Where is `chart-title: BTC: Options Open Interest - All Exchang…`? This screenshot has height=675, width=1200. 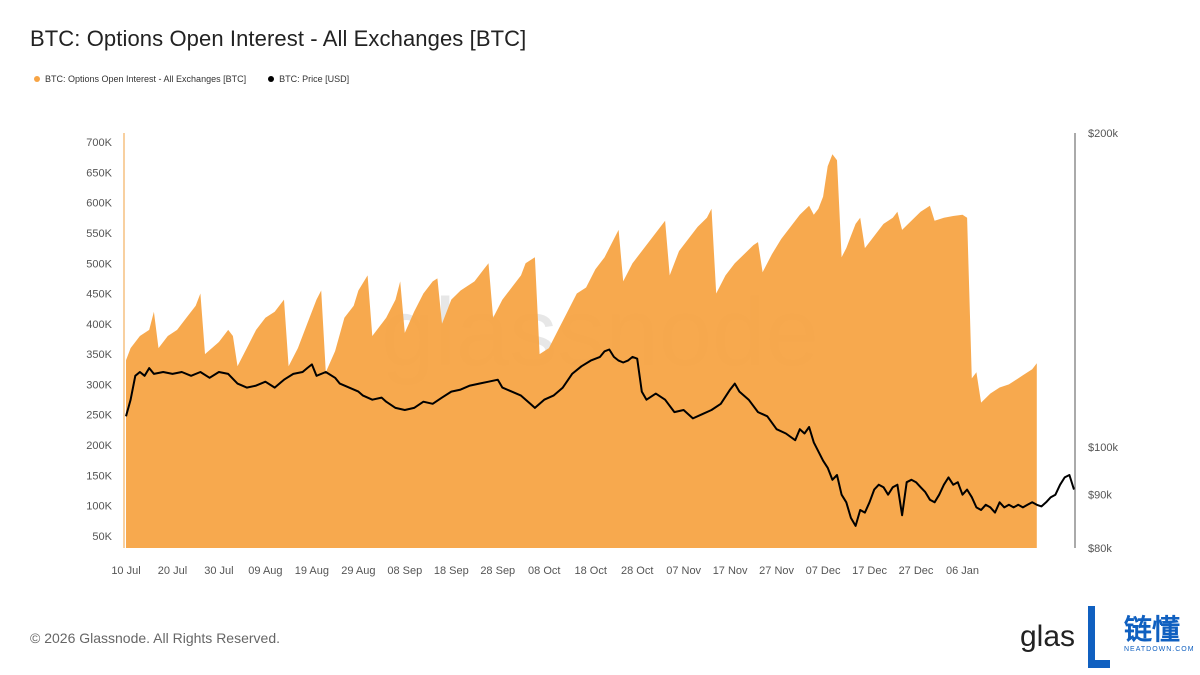 chart-title: BTC: Options Open Interest - All Exchang… is located at coordinates (278, 38).